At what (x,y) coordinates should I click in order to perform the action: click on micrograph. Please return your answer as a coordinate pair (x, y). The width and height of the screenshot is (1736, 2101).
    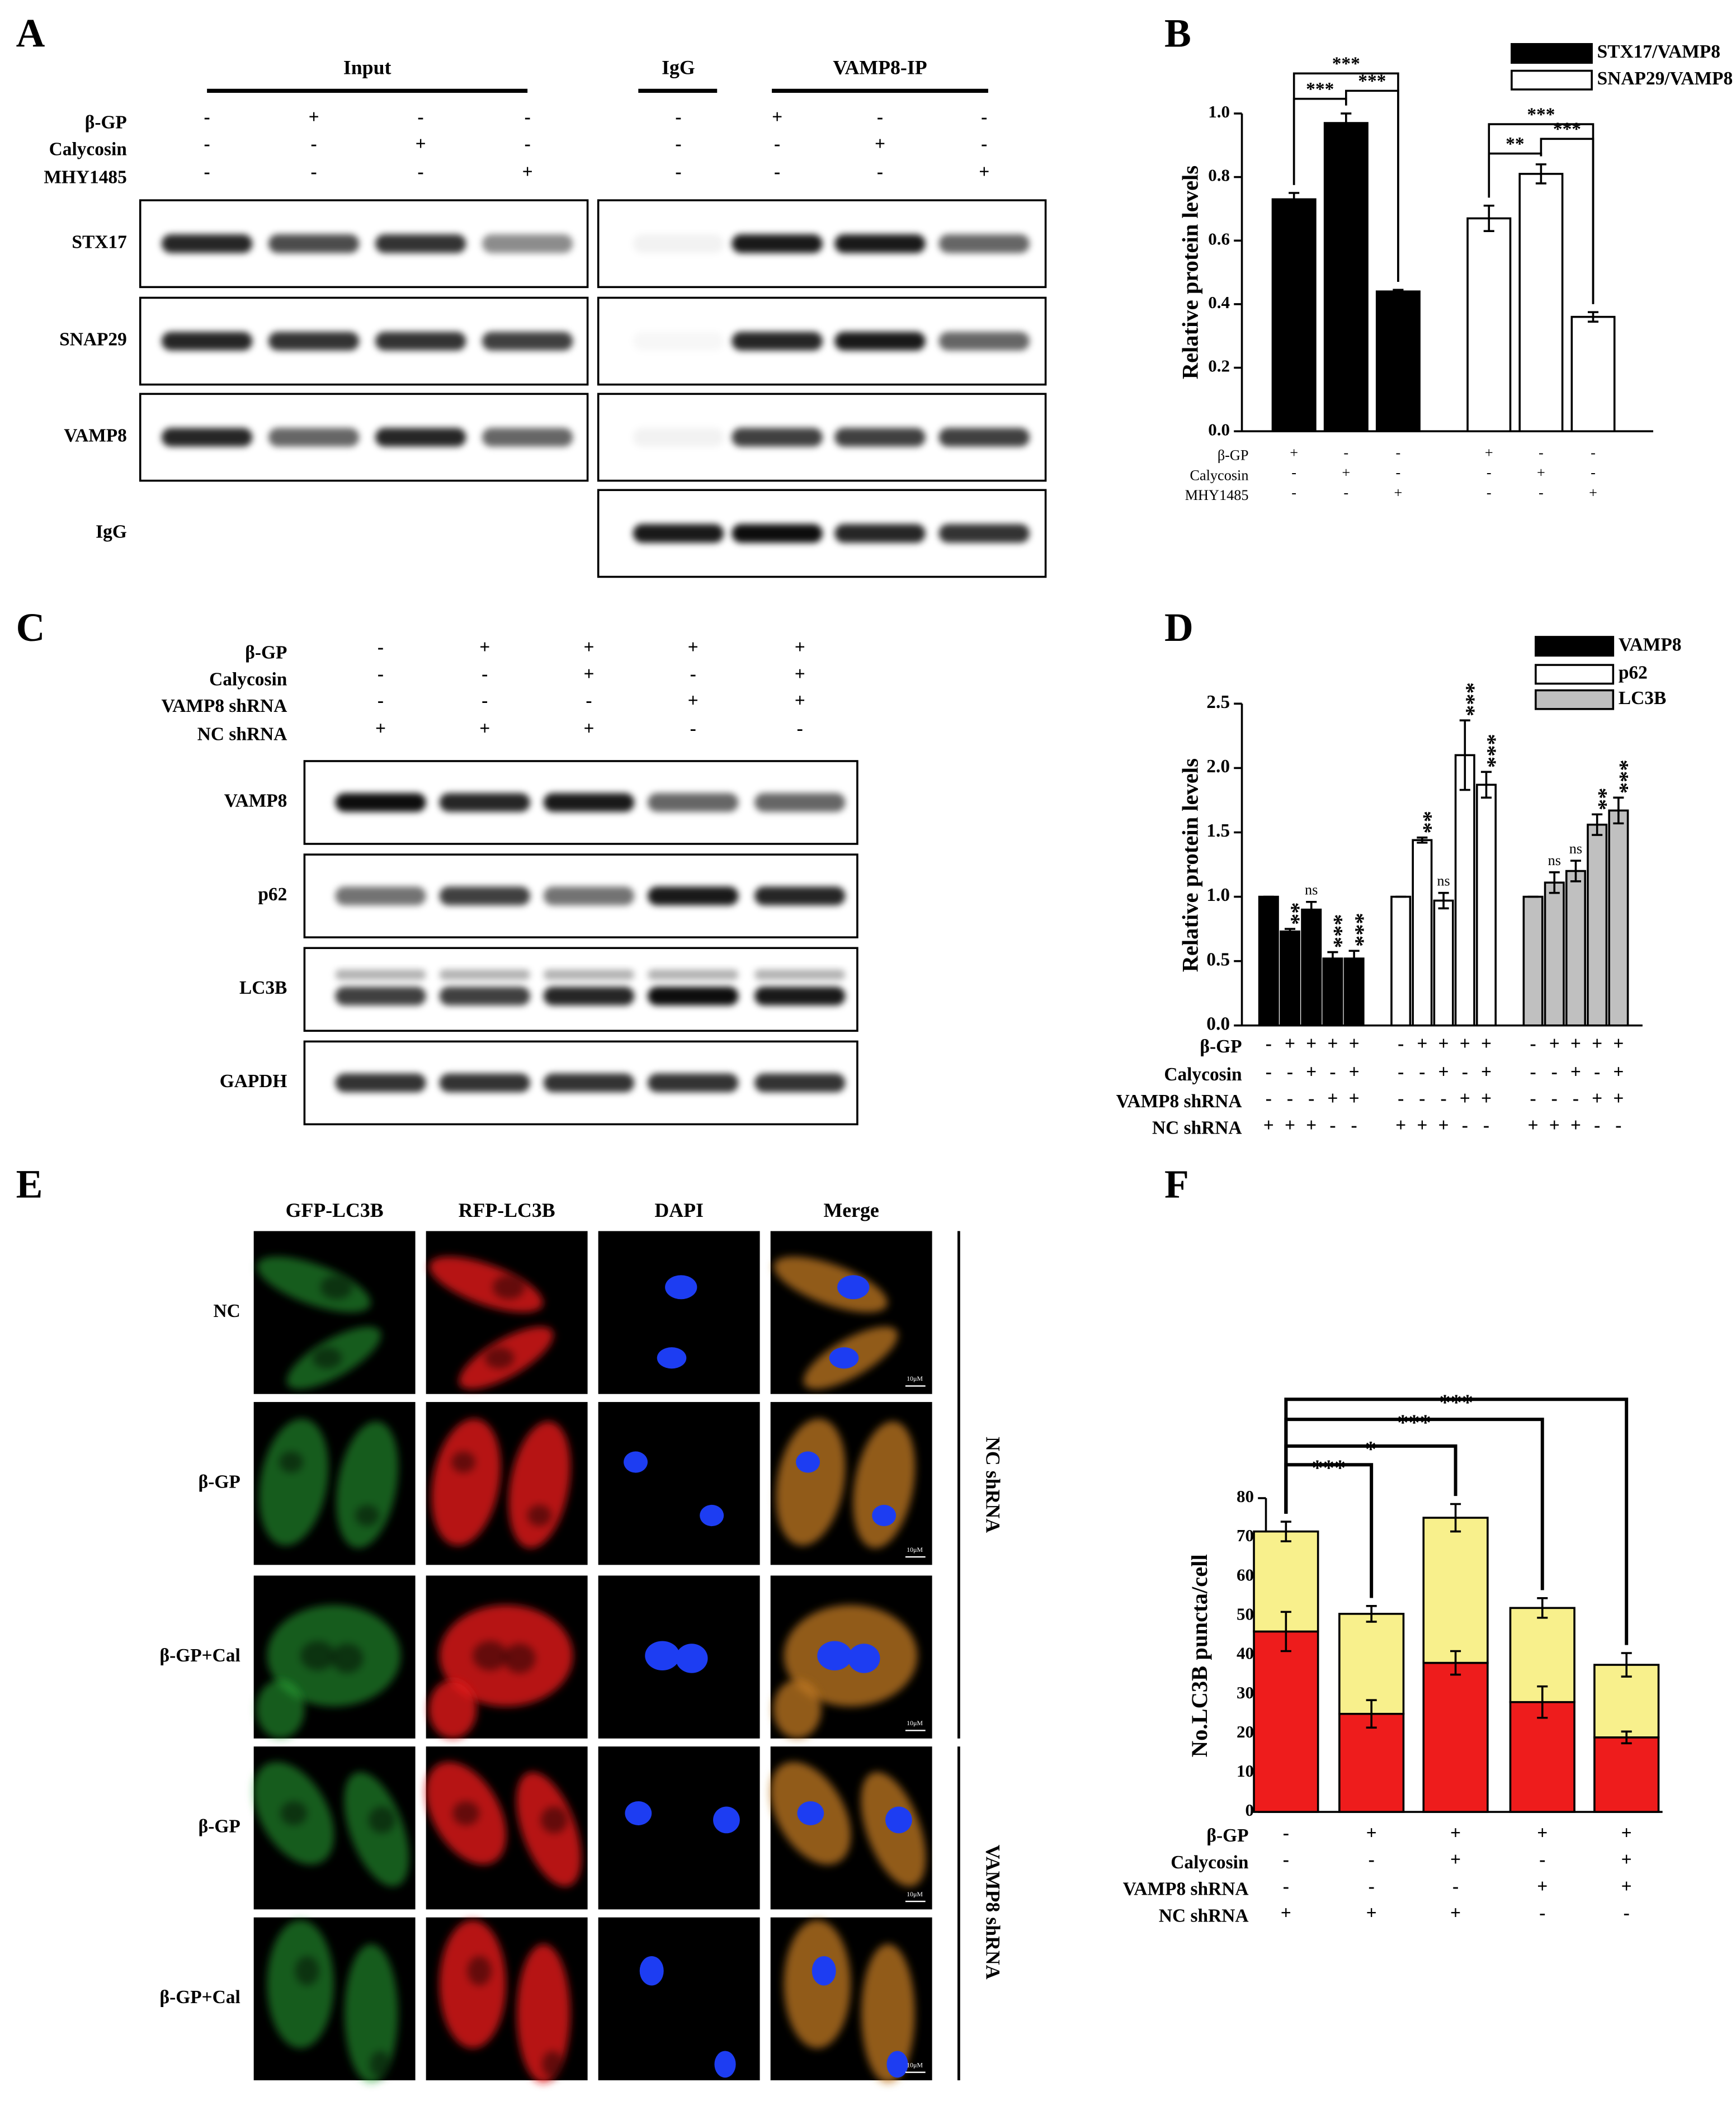
    Looking at the image, I should click on (679, 1998).